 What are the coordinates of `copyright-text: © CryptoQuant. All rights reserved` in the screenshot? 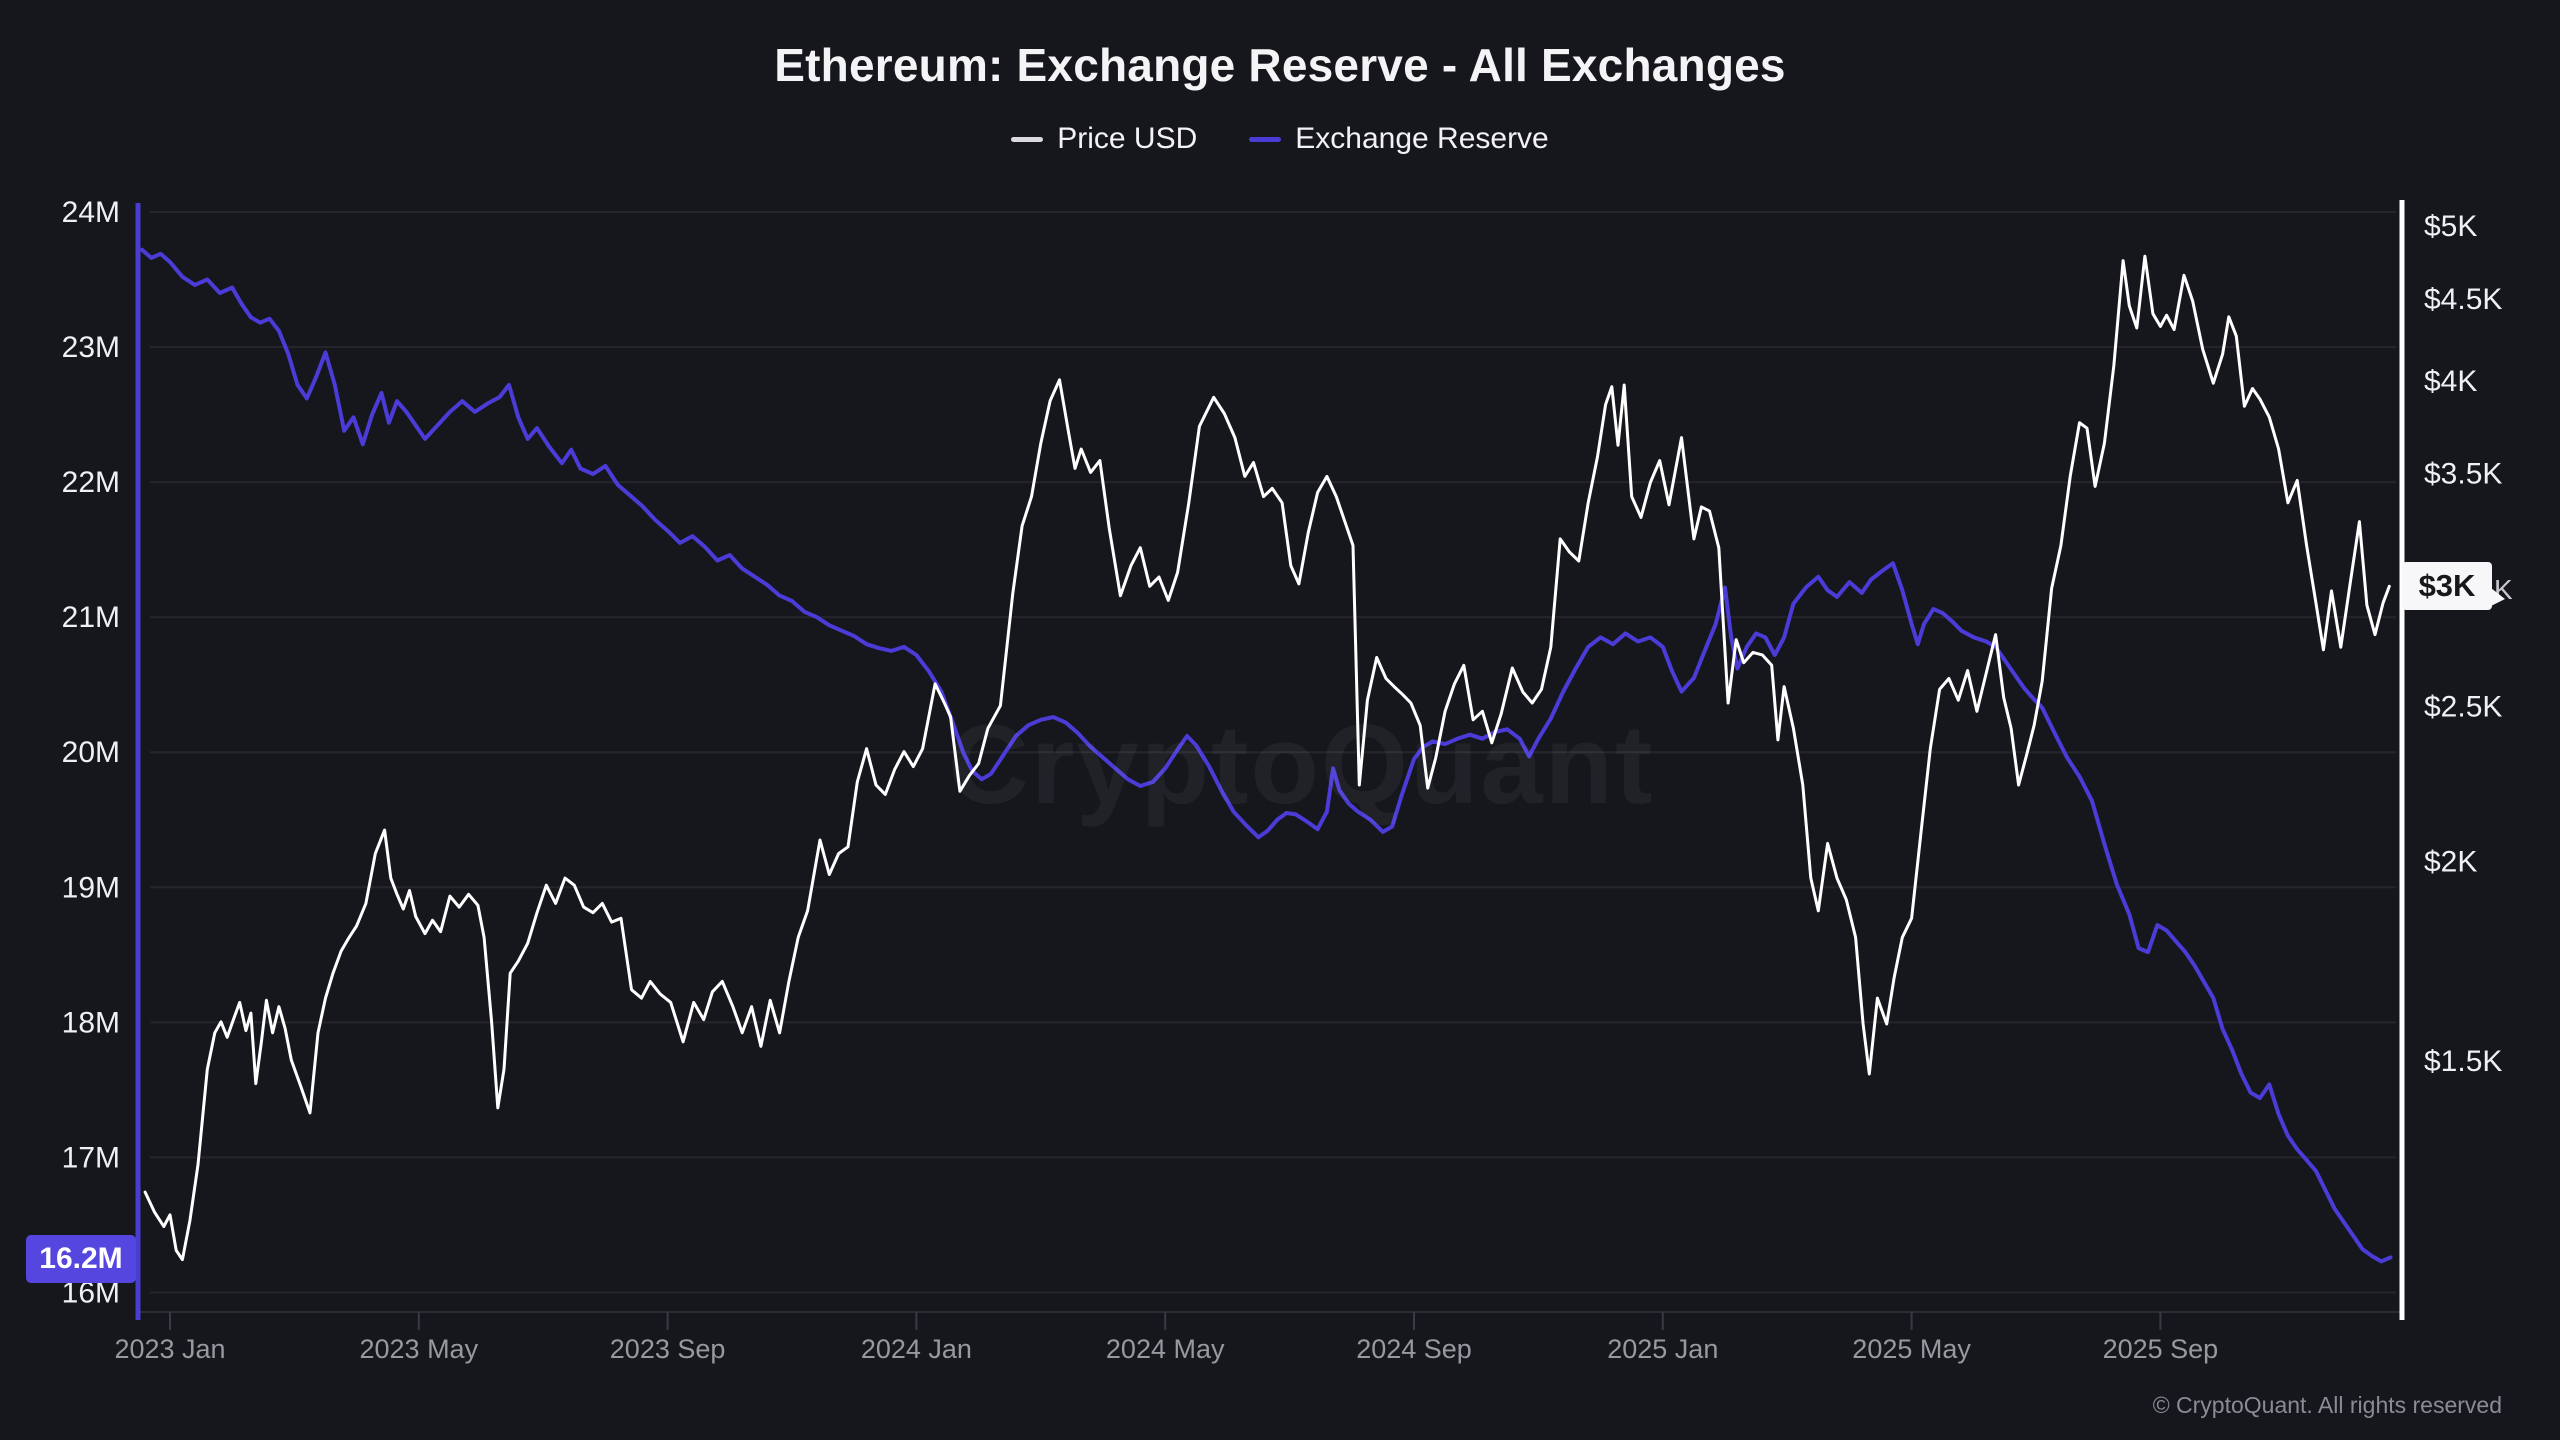 It's located at (2327, 1405).